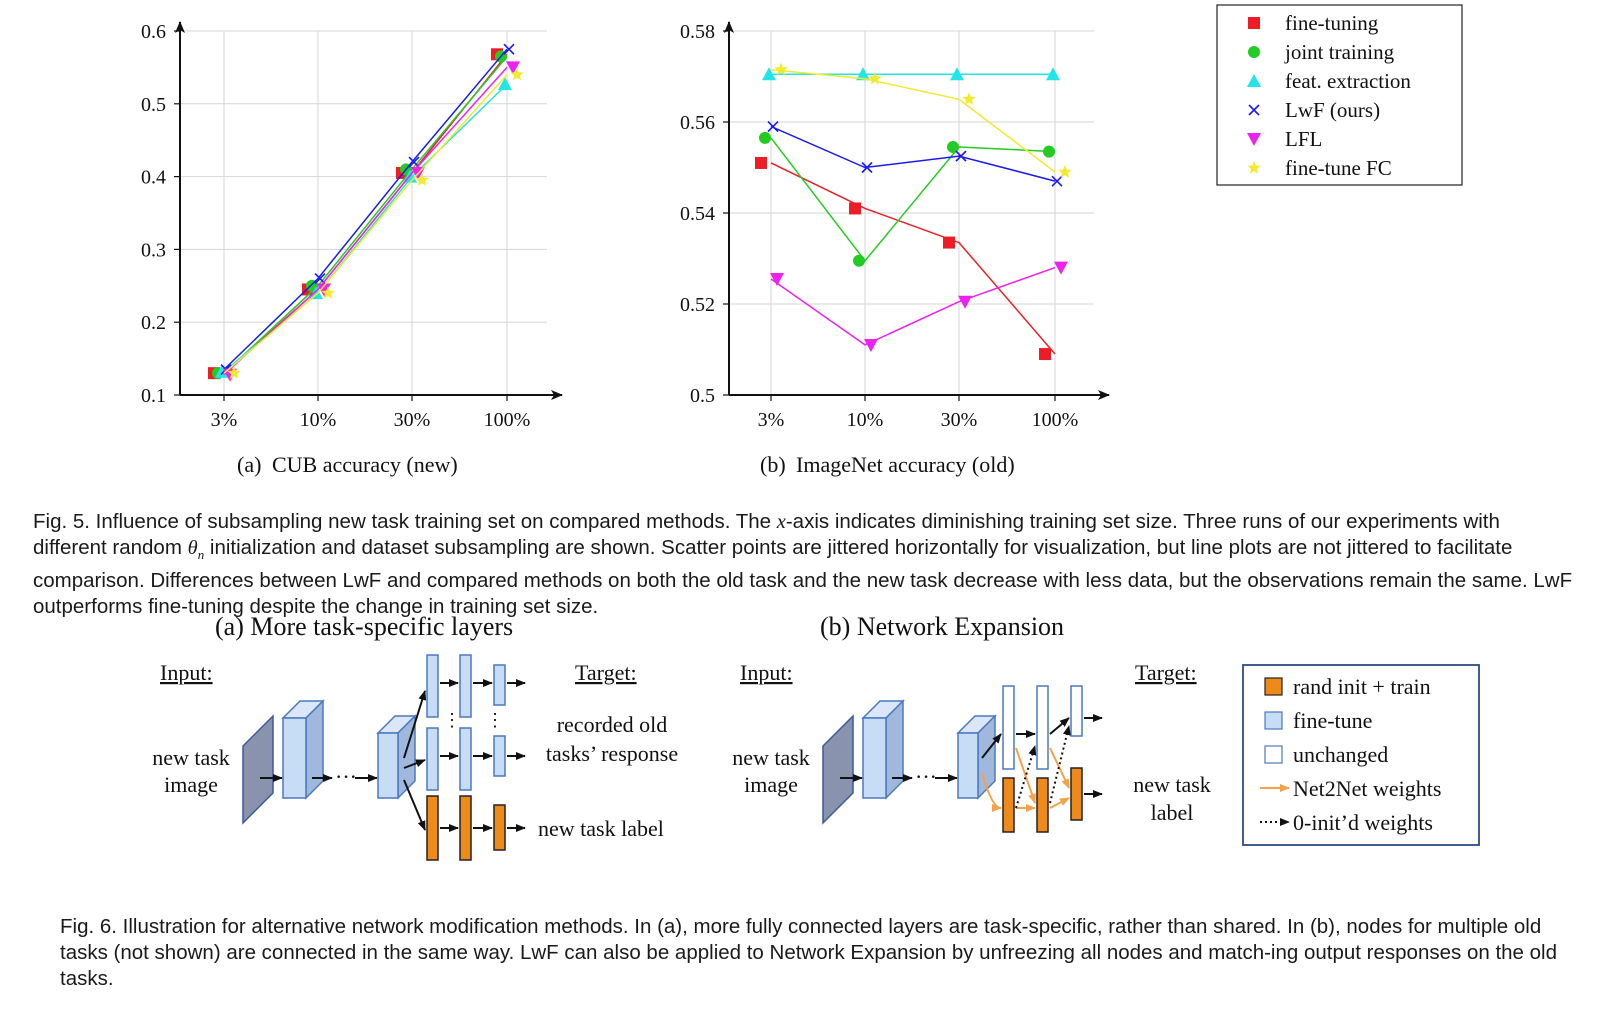 Image resolution: width=1611 pixels, height=1011 pixels. I want to click on chart-imagenet-accuracy: 0.5 0.52 0.54 0.56 0.58 3% 10% 30% 100%, so click(895, 226).